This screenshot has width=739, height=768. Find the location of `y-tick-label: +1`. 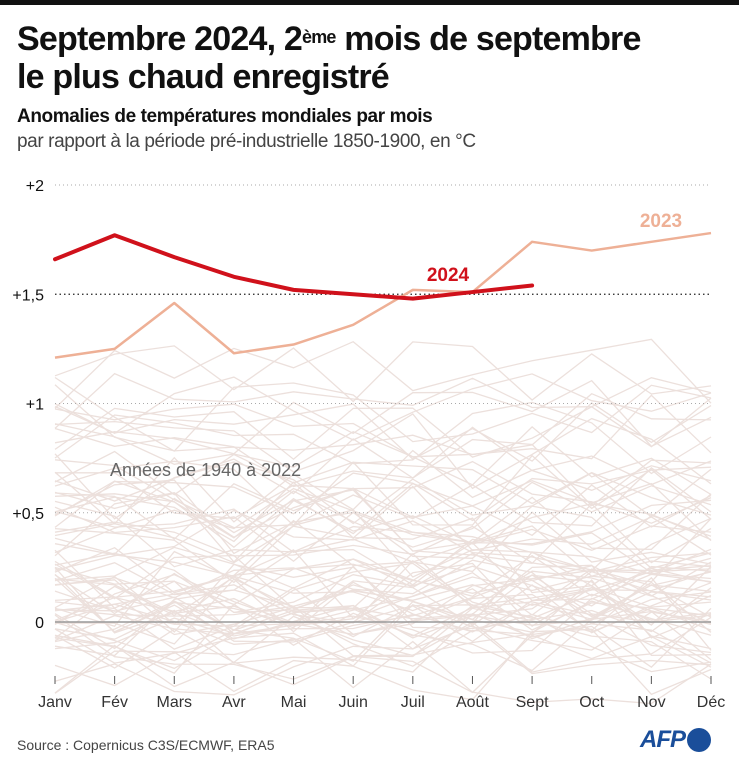

y-tick-label: +1 is located at coordinates (35, 405).